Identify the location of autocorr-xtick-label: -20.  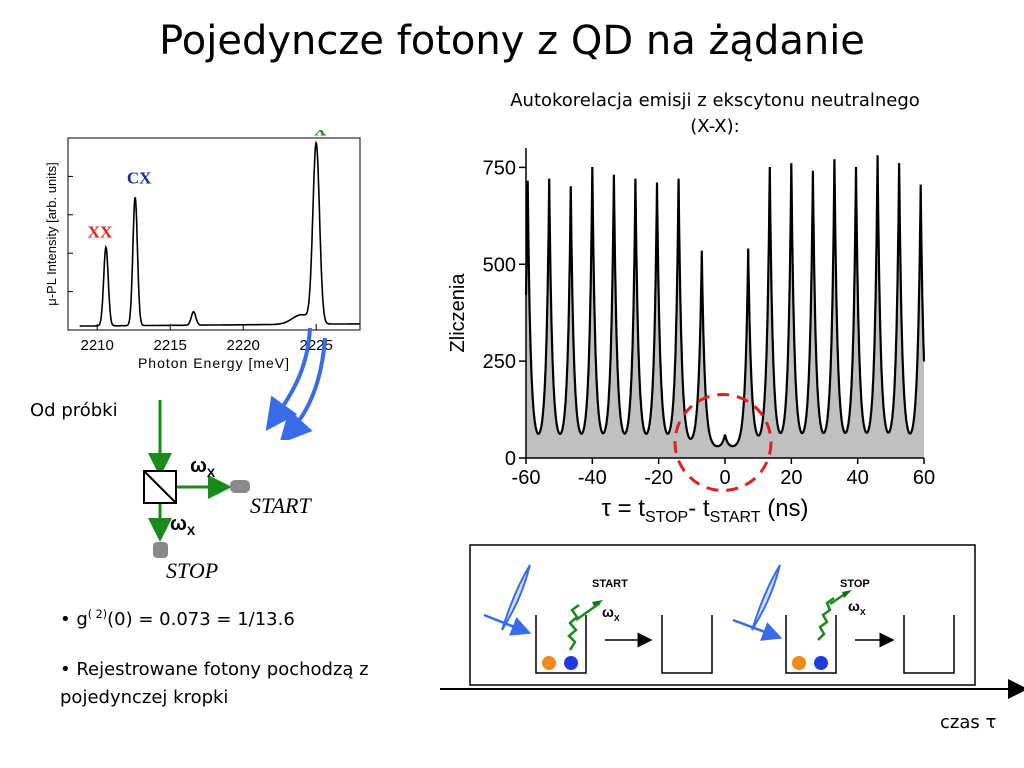
(658, 478).